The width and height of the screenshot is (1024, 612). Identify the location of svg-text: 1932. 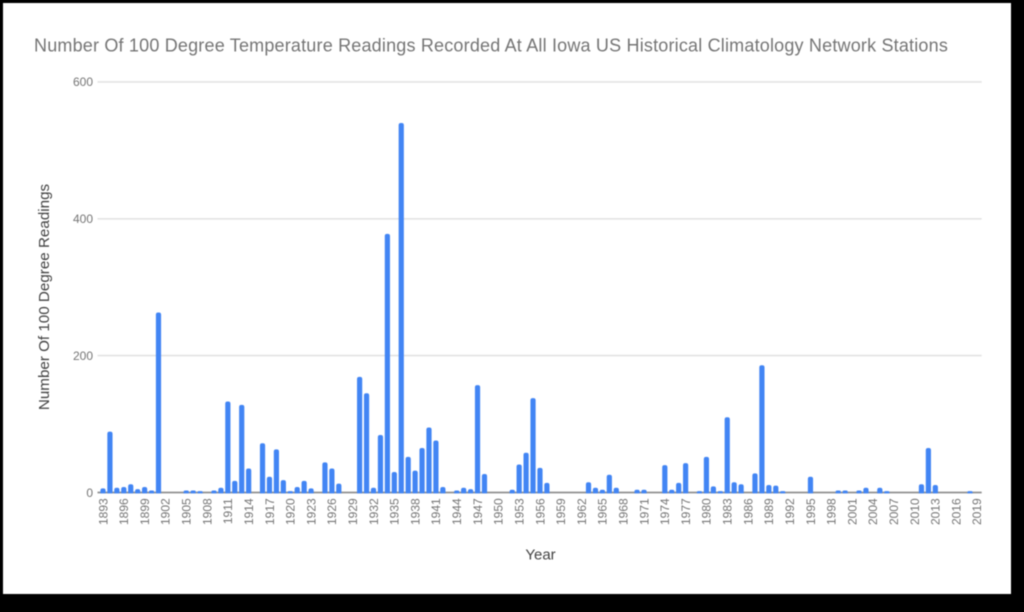
(374, 511).